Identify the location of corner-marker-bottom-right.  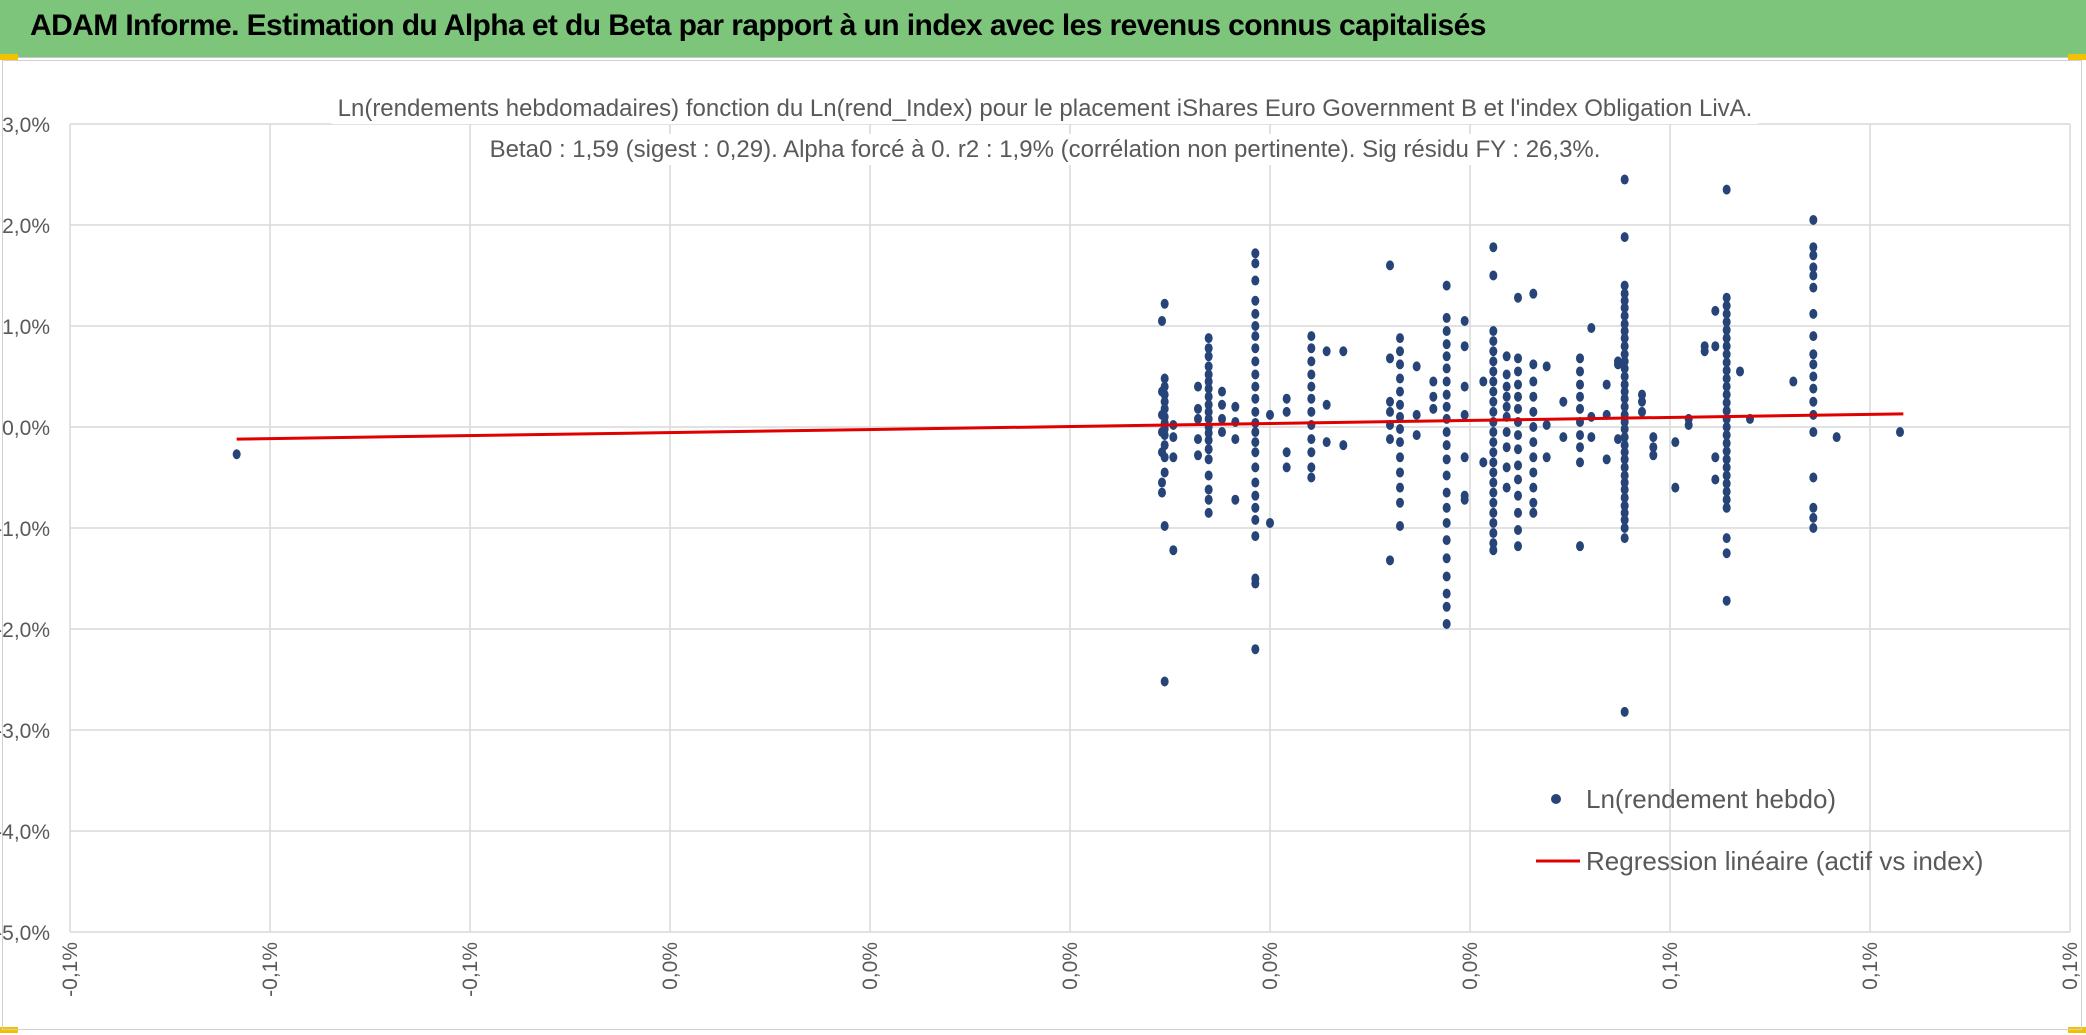
(2077, 1030).